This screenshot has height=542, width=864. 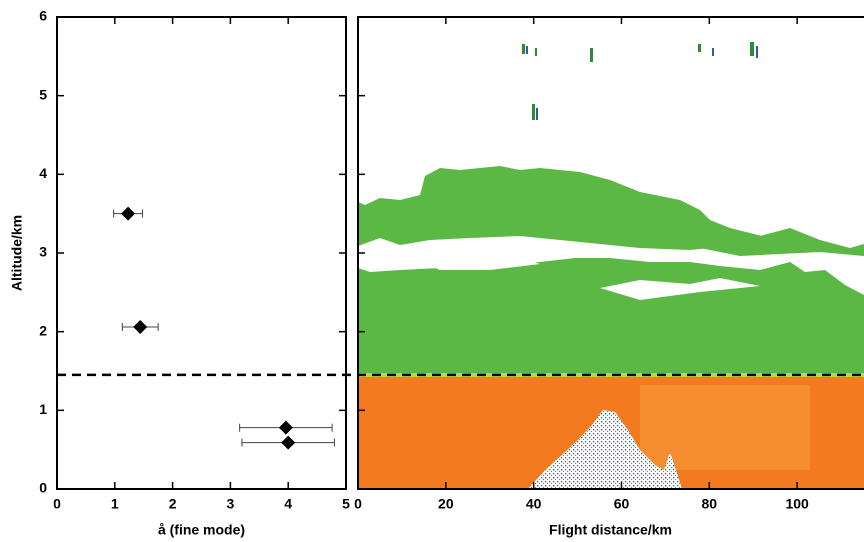 What do you see at coordinates (43, 173) in the screenshot?
I see `y-tick-label: 4` at bounding box center [43, 173].